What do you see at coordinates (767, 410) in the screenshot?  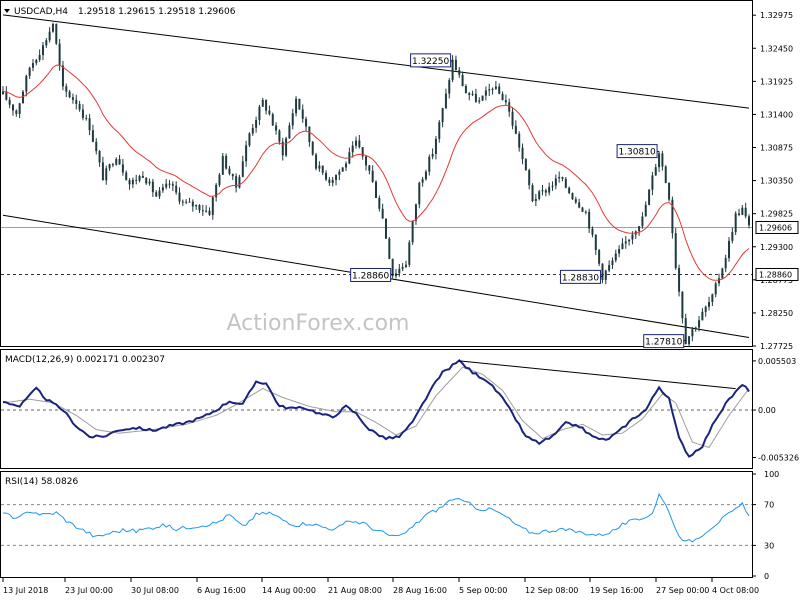 I see `macd-tick-label: 0.00` at bounding box center [767, 410].